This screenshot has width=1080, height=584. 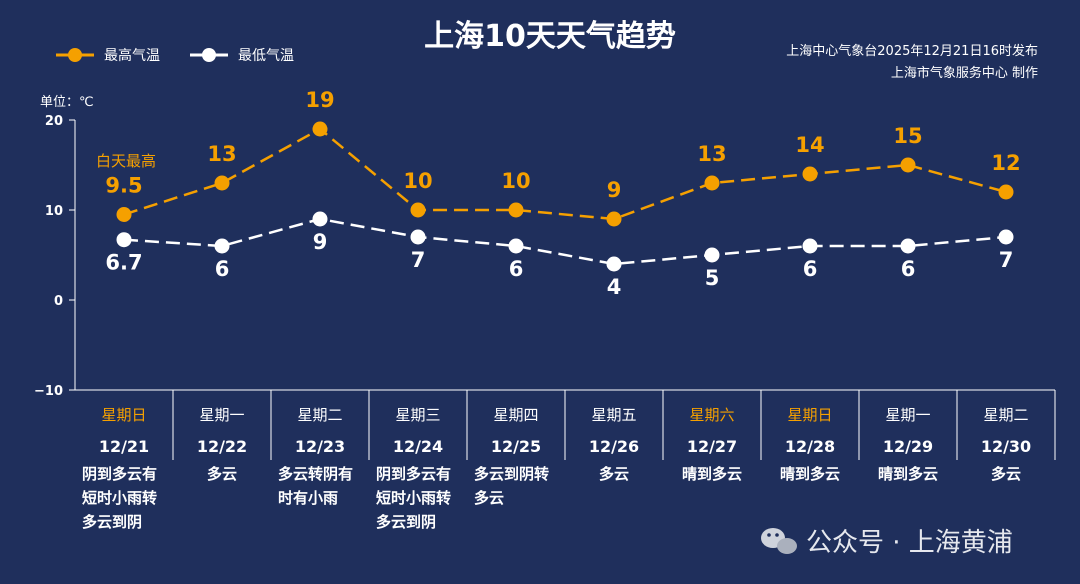 What do you see at coordinates (964, 73) in the screenshot?
I see `source-line-2: 上海市气象服务中心 制作` at bounding box center [964, 73].